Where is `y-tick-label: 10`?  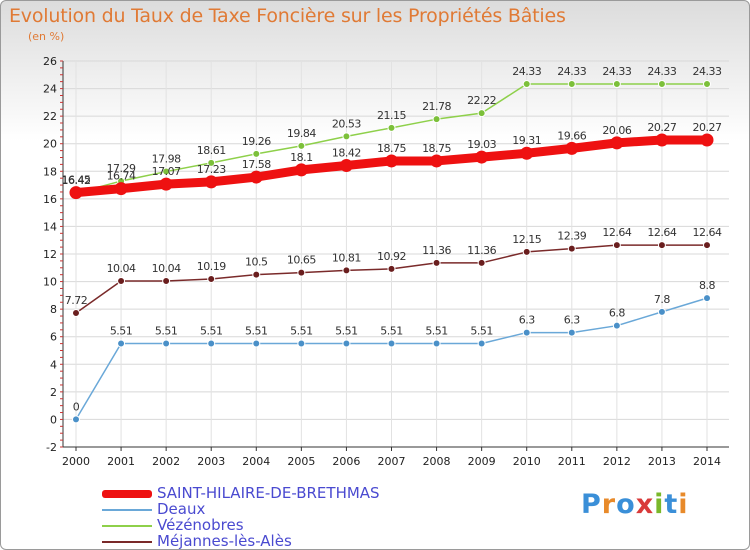 y-tick-label: 10 is located at coordinates (50, 282).